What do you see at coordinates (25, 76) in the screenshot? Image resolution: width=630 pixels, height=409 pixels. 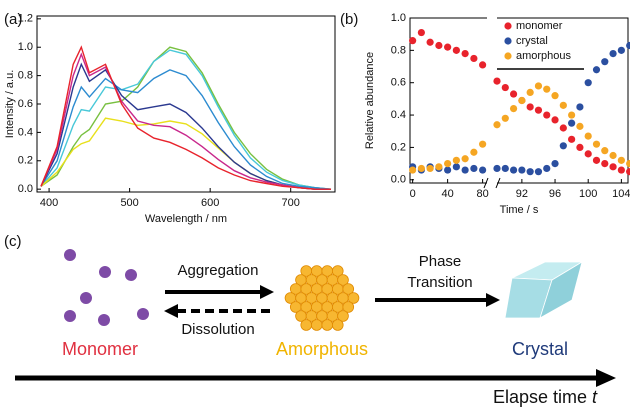 I see `y-tick-label: 0.8` at bounding box center [25, 76].